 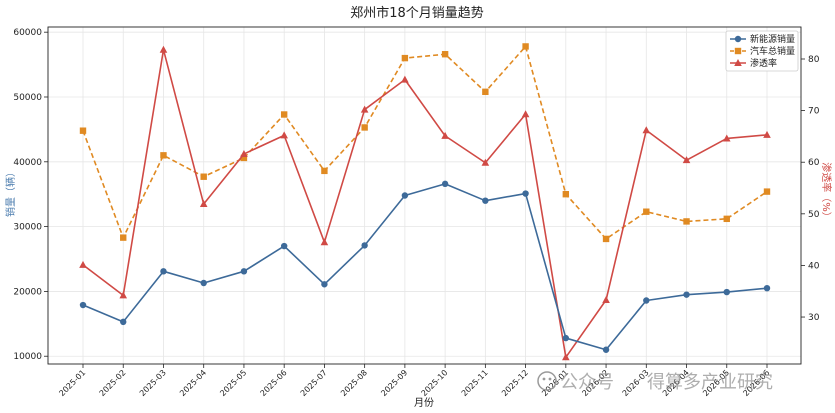 I want to click on x-tick-label: 2025-07, so click(x=314, y=383).